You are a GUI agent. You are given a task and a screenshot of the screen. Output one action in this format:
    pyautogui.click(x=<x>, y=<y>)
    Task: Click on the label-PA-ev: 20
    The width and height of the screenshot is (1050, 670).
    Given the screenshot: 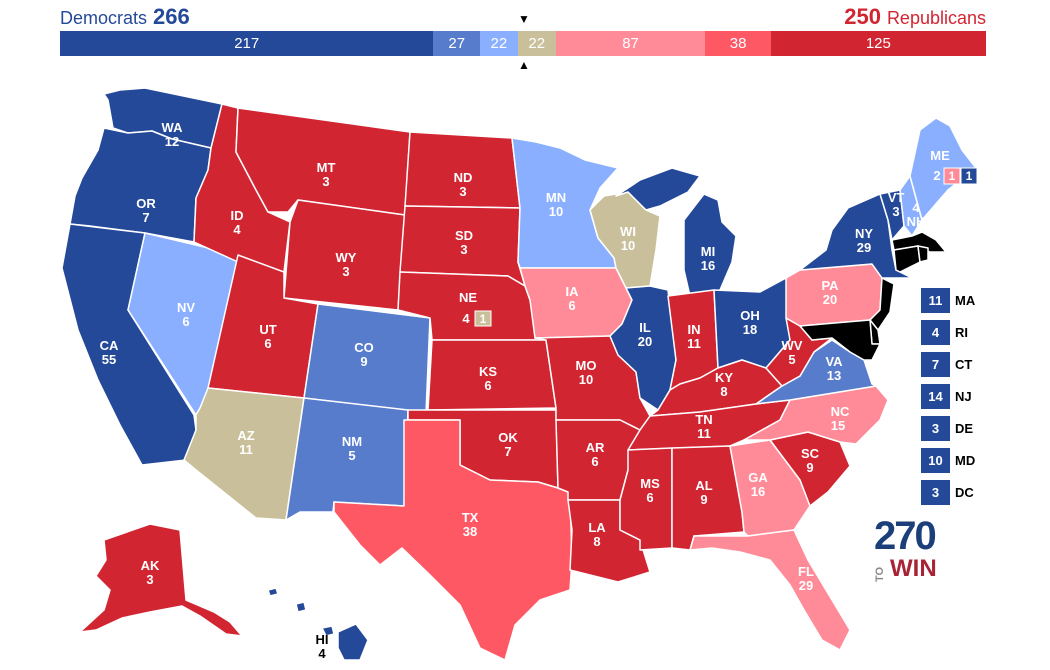 What is the action you would take?
    pyautogui.click(x=830, y=299)
    